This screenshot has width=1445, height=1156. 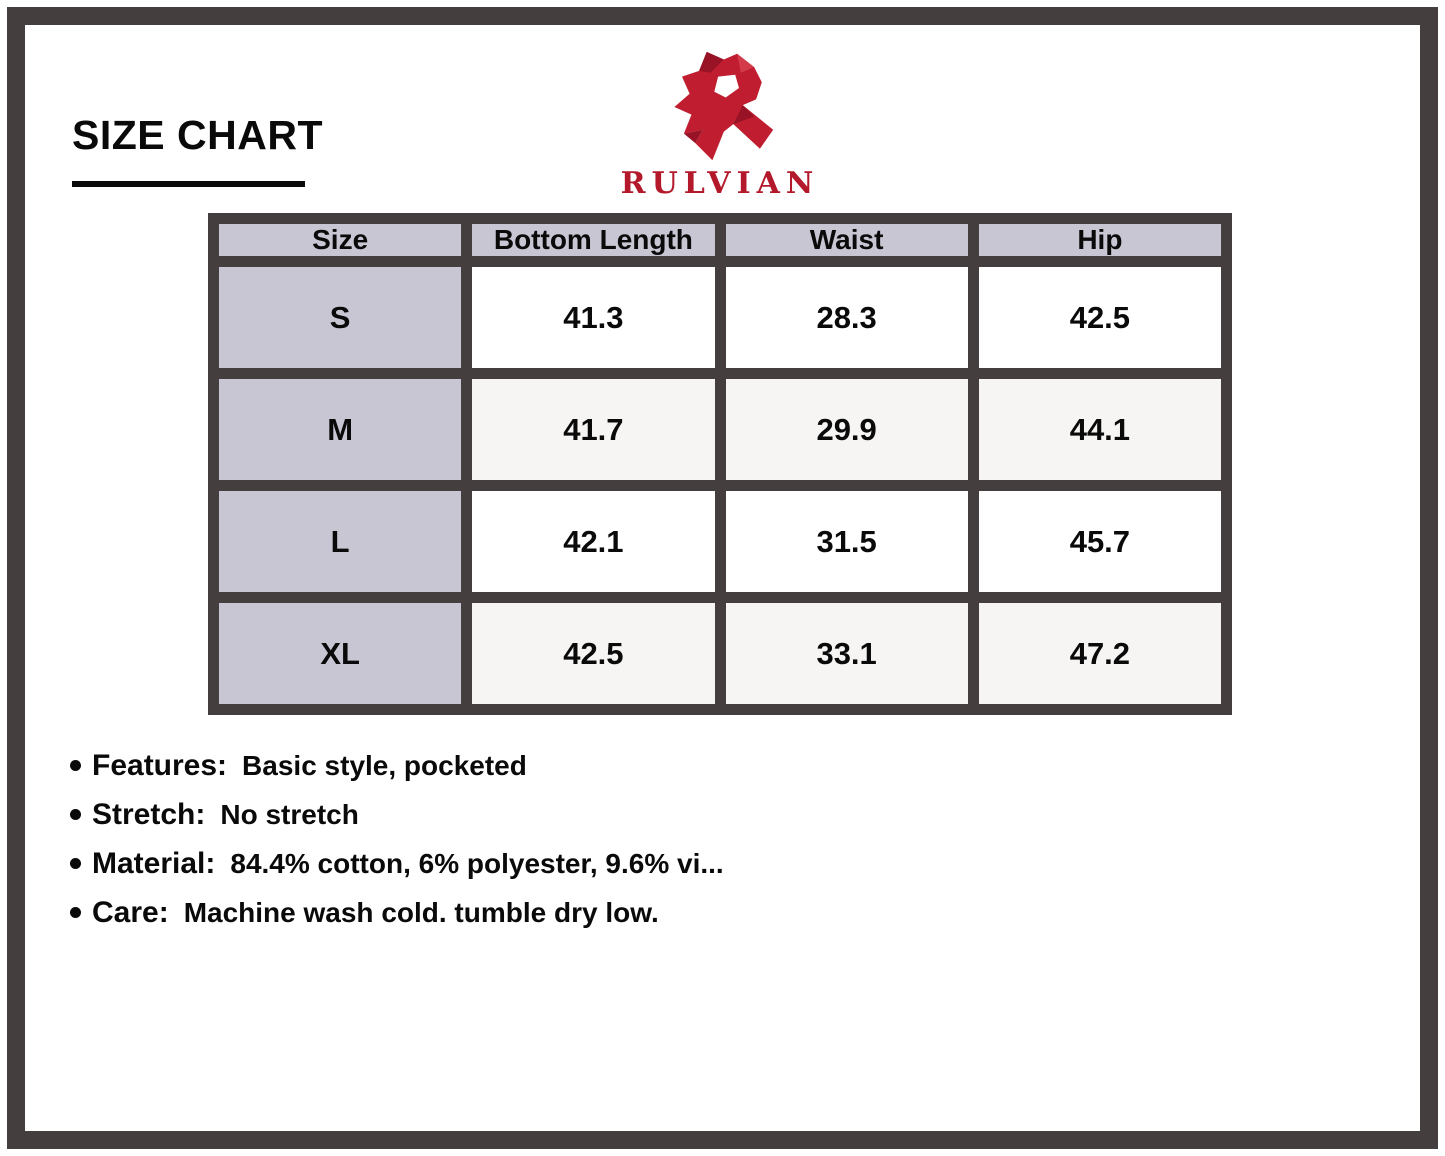 What do you see at coordinates (710, 912) in the screenshot?
I see `detail-item-care: Care: Machine wash cold. tumble dry low.` at bounding box center [710, 912].